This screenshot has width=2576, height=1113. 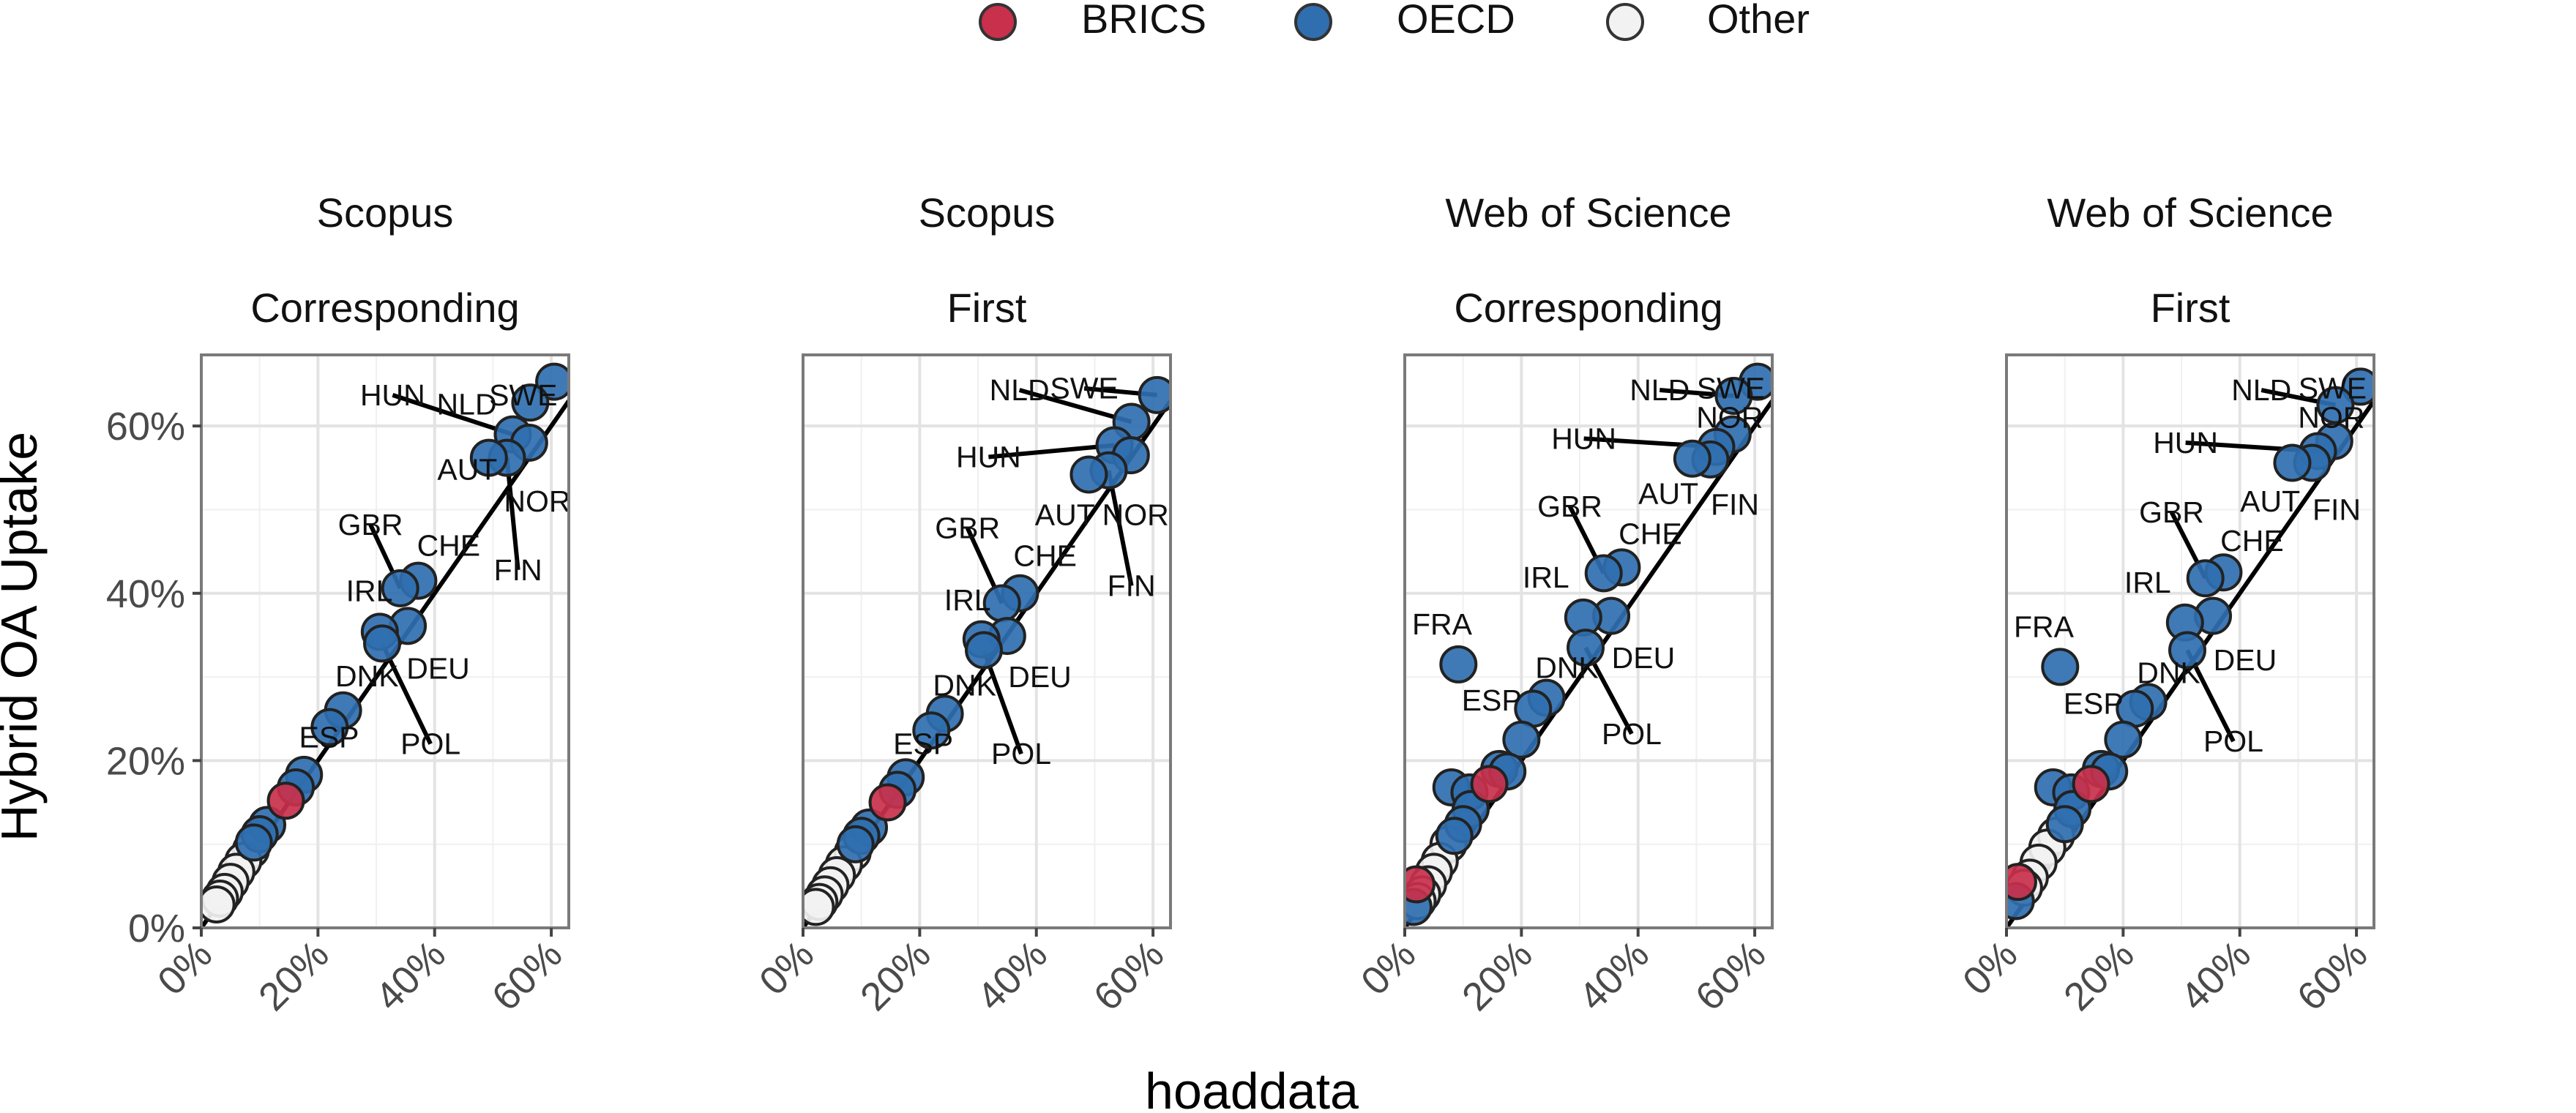 What do you see at coordinates (998, 22) in the screenshot?
I see `legend-swatch-brics` at bounding box center [998, 22].